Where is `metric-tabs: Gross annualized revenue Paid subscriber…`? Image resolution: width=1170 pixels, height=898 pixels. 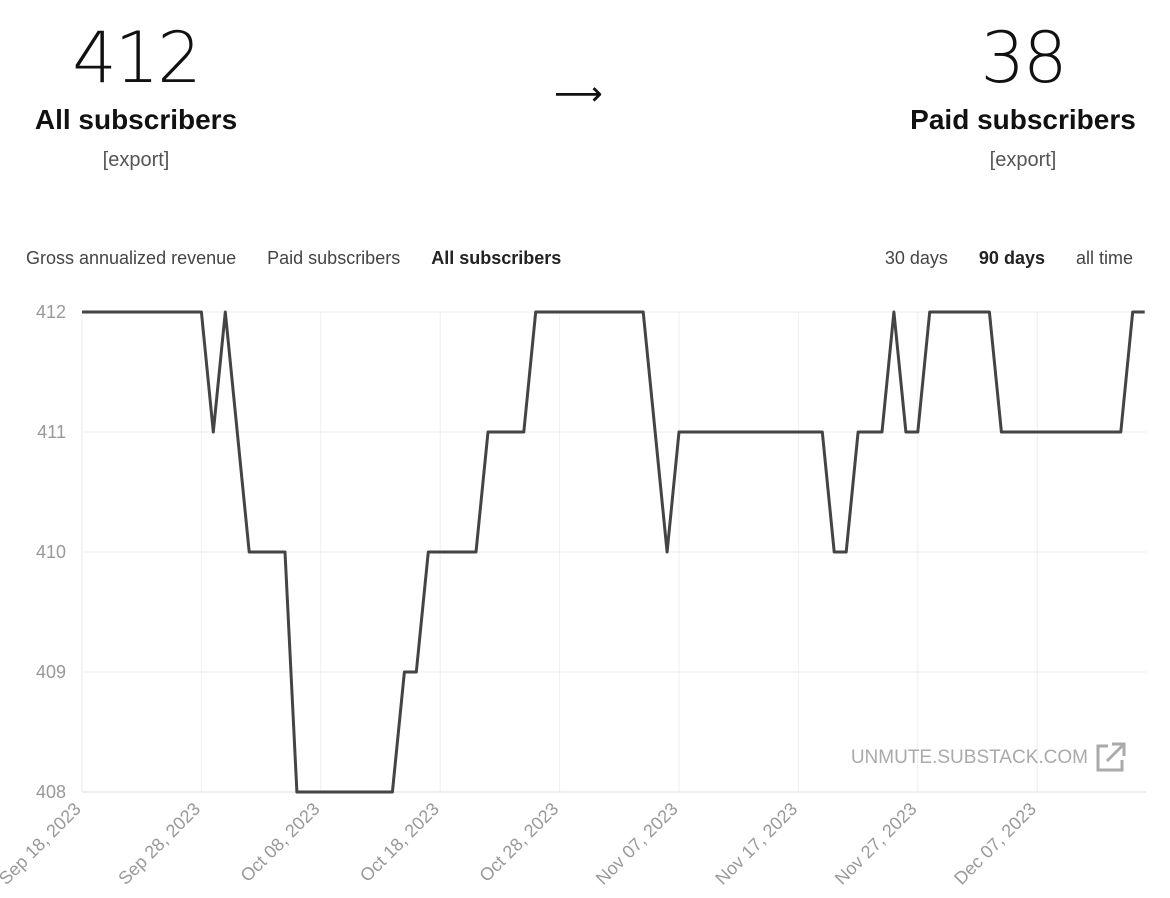 metric-tabs: Gross annualized revenue Paid subscriber… is located at coordinates (293, 258).